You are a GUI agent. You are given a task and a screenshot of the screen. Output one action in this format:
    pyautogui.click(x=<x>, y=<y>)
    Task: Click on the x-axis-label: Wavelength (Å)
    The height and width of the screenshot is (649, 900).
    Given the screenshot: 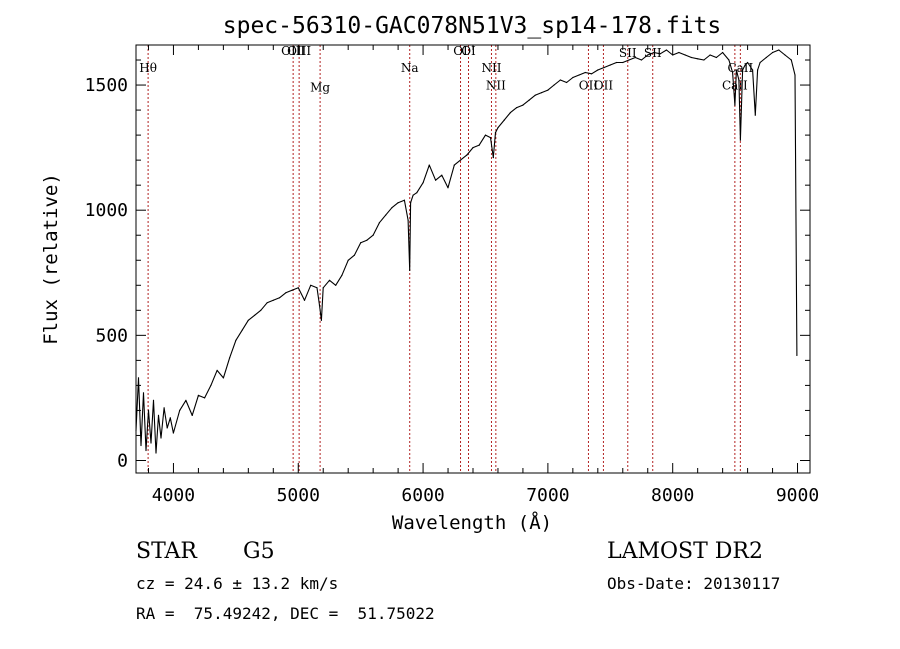 What is the action you would take?
    pyautogui.click(x=472, y=522)
    